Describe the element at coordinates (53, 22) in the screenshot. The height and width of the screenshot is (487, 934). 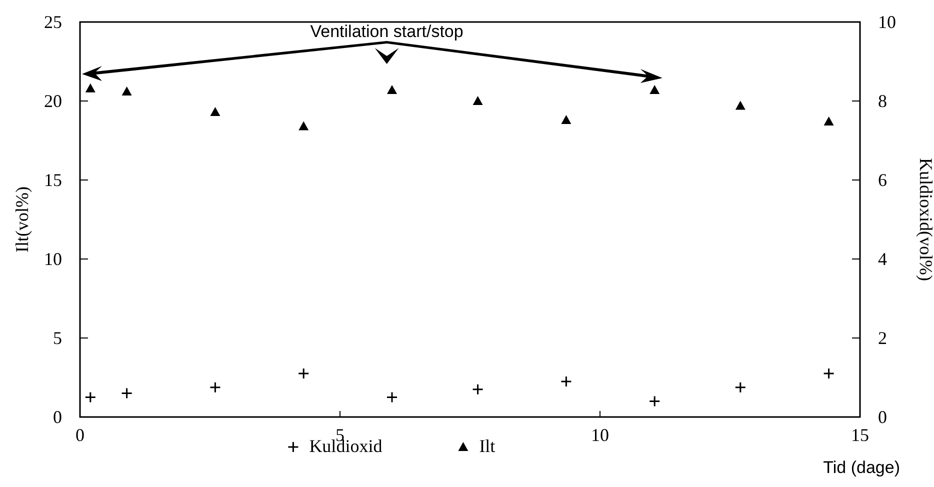
I see `y-tick-label: 25` at that location.